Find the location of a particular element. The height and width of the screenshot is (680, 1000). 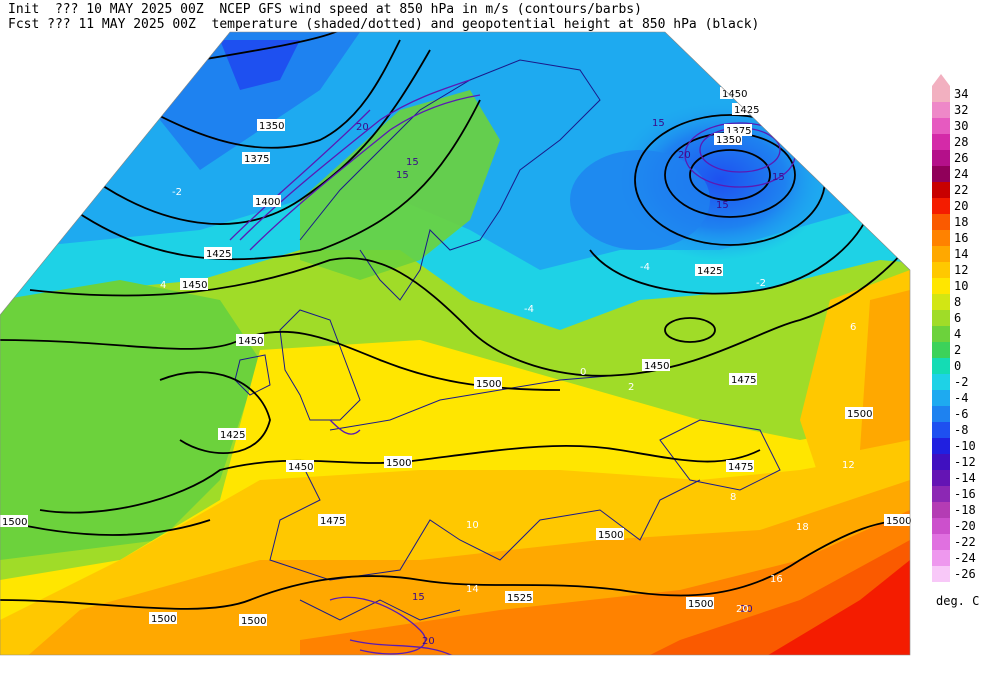

legend-row: -10 is located at coordinates (964, 446).